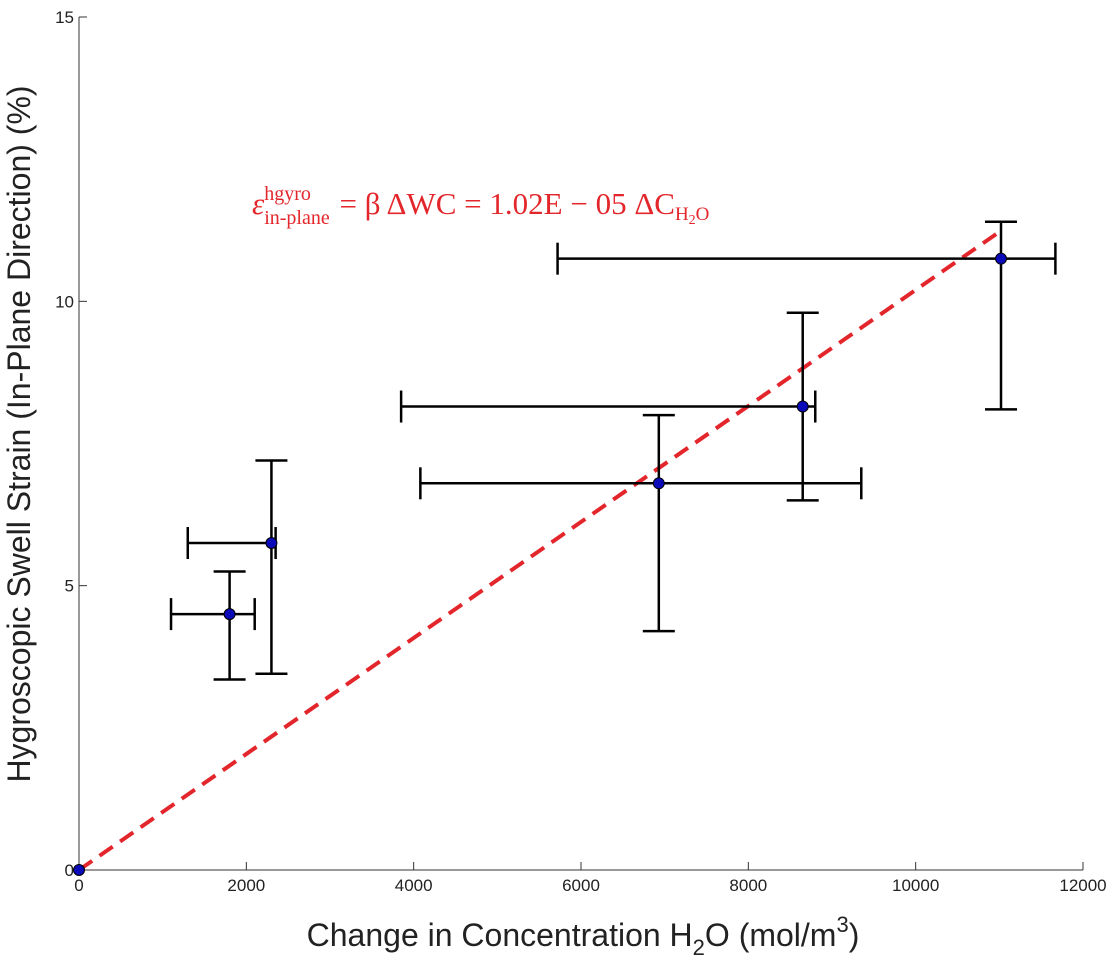 Image resolution: width=1115 pixels, height=959 pixels. What do you see at coordinates (69, 586) in the screenshot?
I see `y-tick-label: 5` at bounding box center [69, 586].